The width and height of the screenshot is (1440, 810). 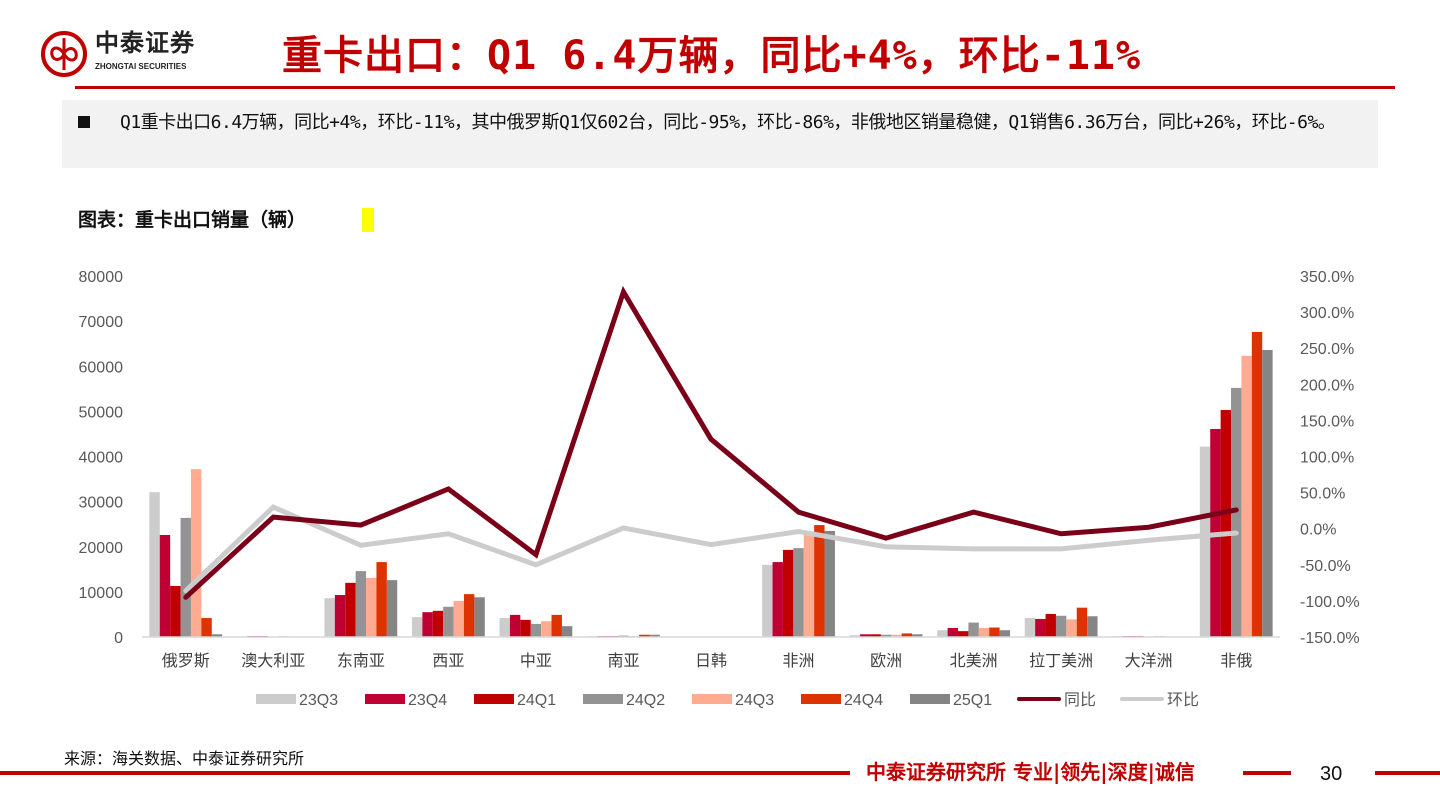 What do you see at coordinates (536, 660) in the screenshot?
I see `category-label: 中亚` at bounding box center [536, 660].